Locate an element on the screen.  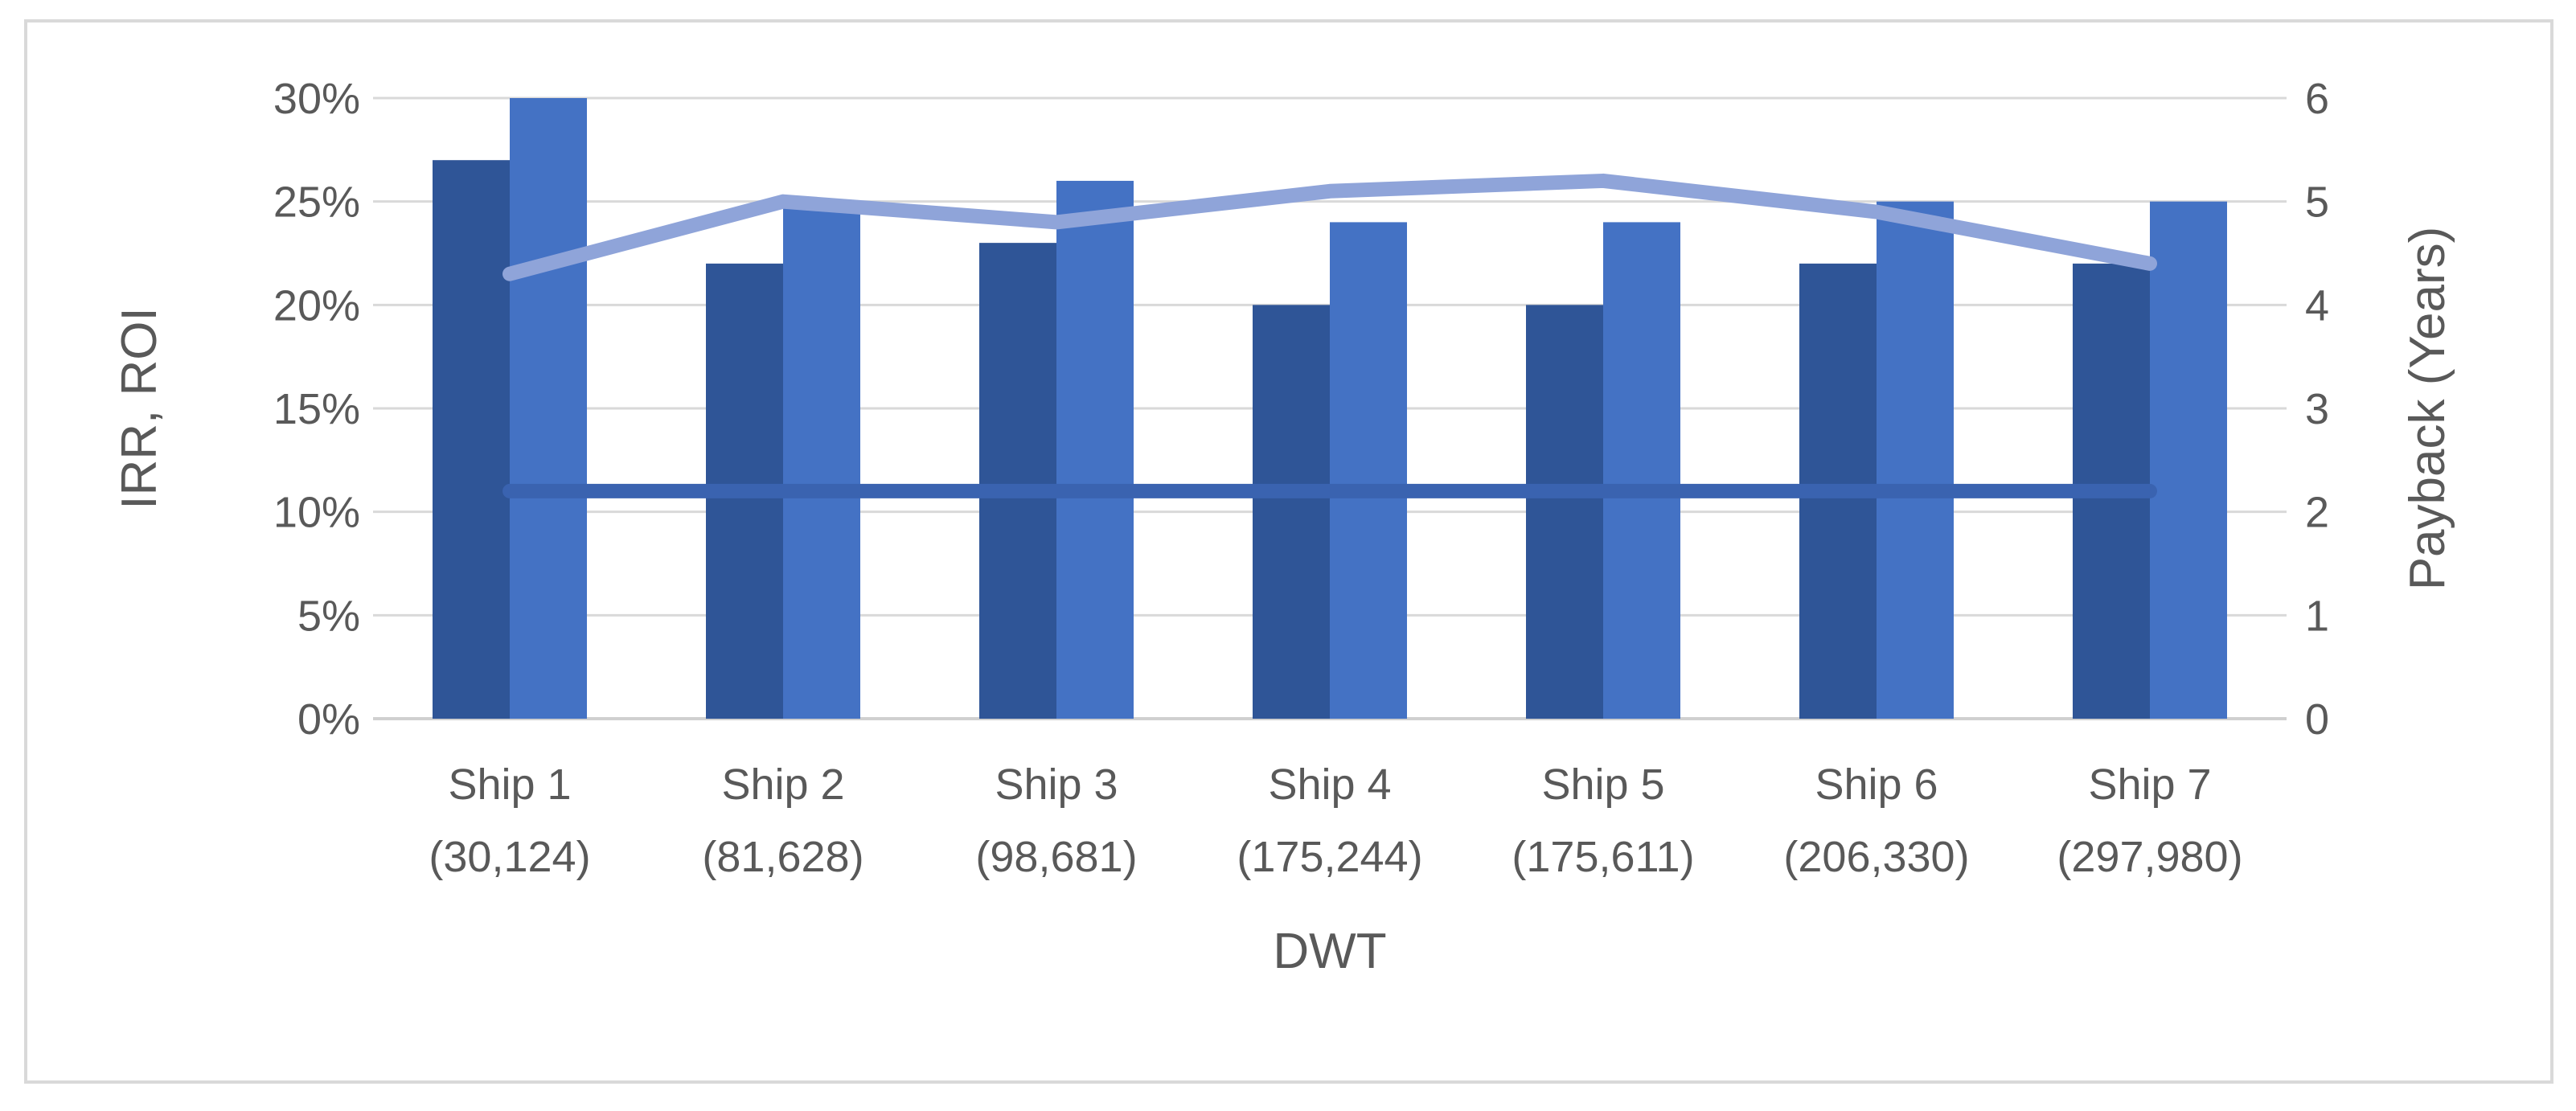
x-tick-label: Ship 5 (175,611) is located at coordinates (1603, 821).